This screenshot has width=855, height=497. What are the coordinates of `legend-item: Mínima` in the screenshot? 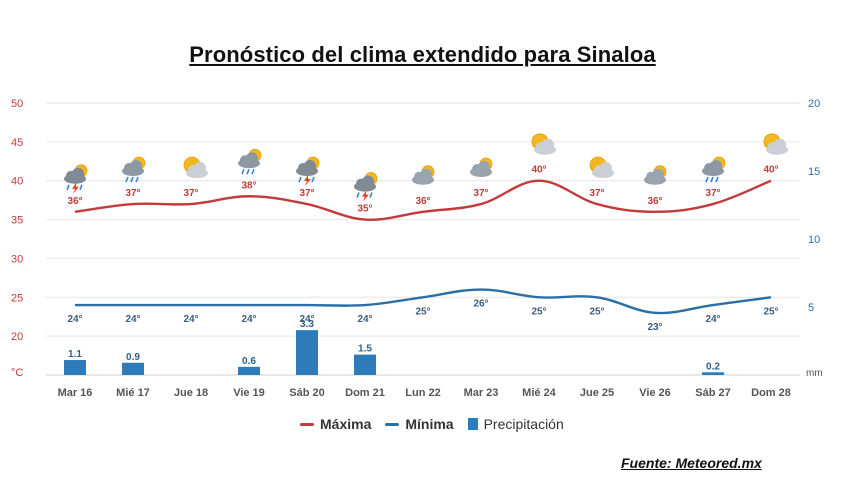 It's located at (419, 424).